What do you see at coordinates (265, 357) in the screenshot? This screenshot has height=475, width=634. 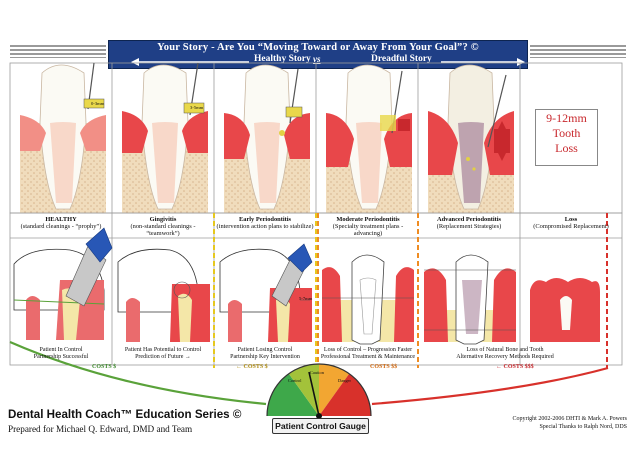 I see `caption-line-2: Partnership Key Intervention` at bounding box center [265, 357].